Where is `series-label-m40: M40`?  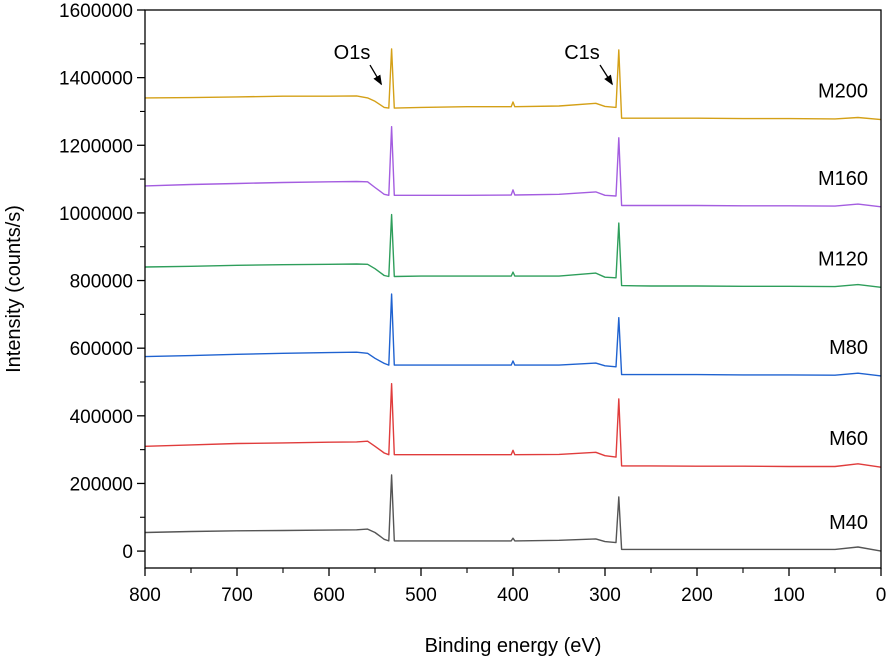
series-label-m40: M40 is located at coordinates (848, 523).